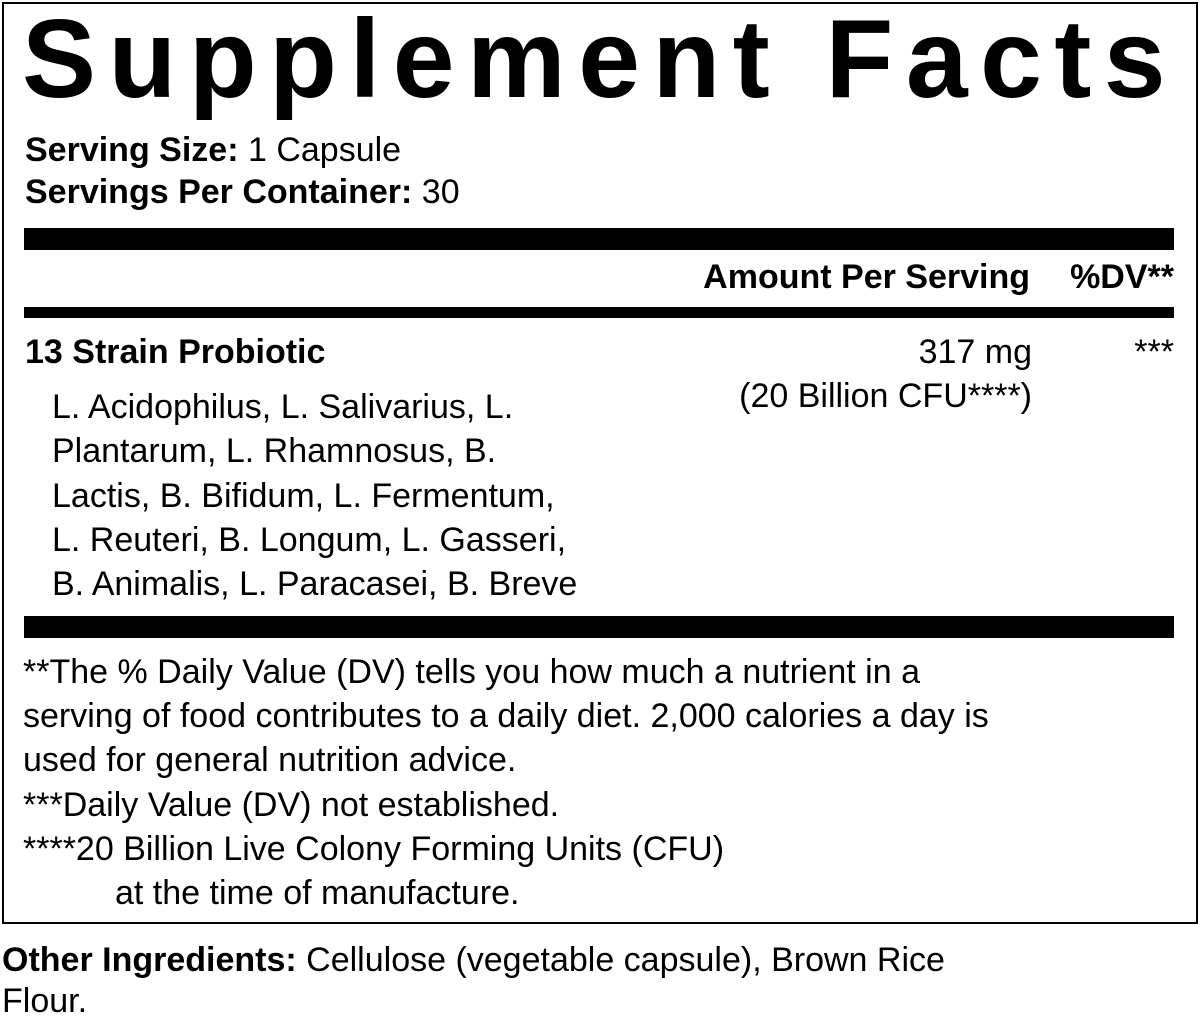  Describe the element at coordinates (600, 60) in the screenshot. I see `panel-title: Supplement Facts` at that location.